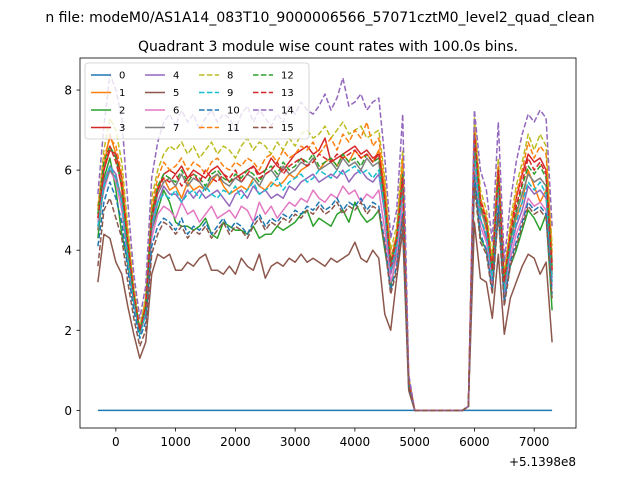 The image size is (640, 480). What do you see at coordinates (197, 101) in the screenshot?
I see `legend-box` at bounding box center [197, 101].